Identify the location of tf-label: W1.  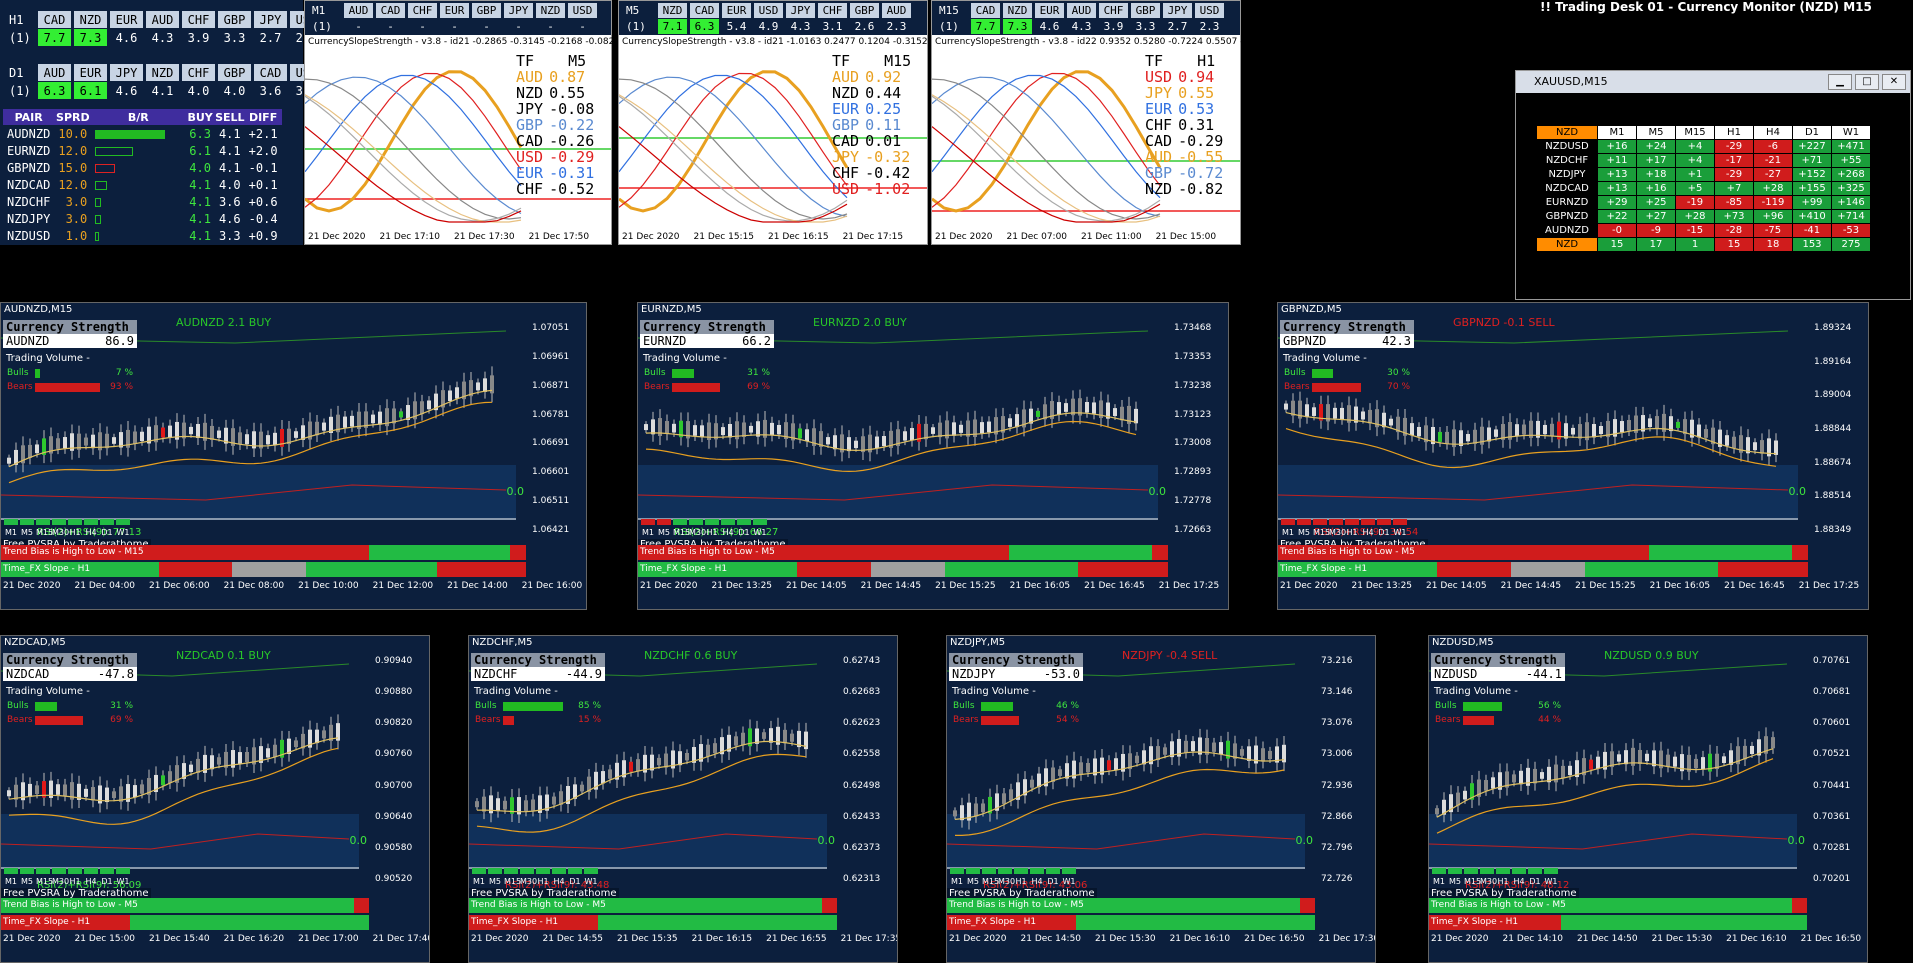
(760, 532).